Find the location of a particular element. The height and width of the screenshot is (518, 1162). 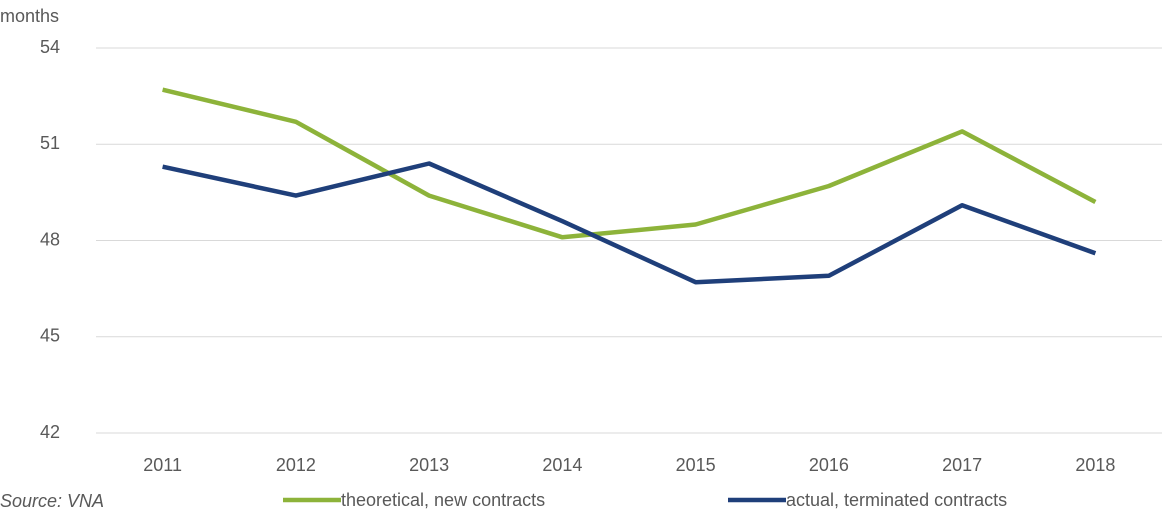

y-tick-label: 51 is located at coordinates (50, 143).